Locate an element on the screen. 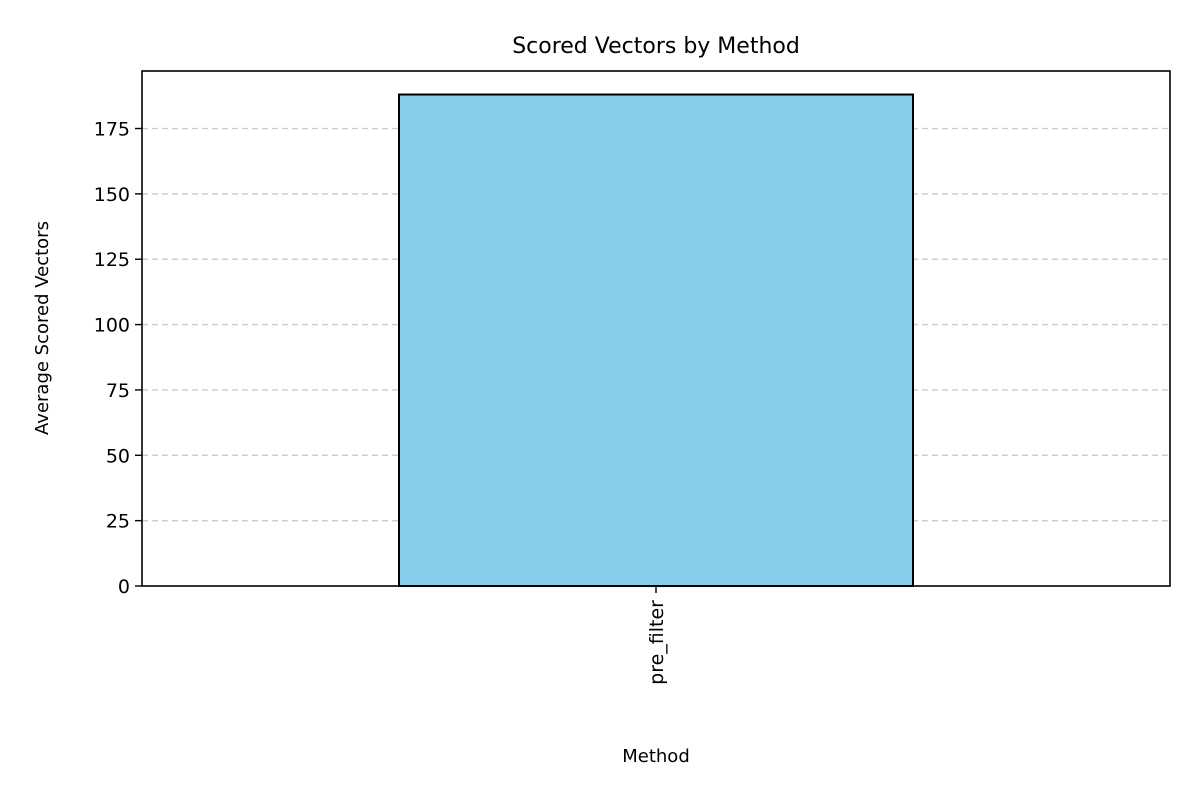 The image size is (1200, 804). chart-title: Scored Vectors by Method is located at coordinates (656, 46).